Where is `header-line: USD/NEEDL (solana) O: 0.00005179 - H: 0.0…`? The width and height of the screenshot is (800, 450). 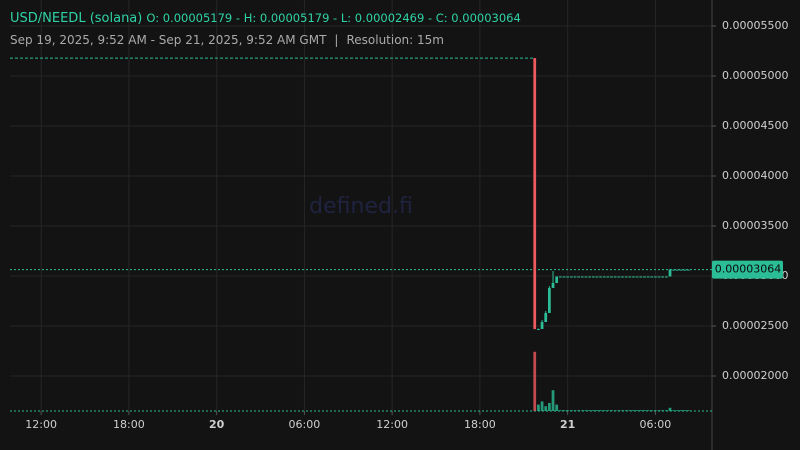
header-line: USD/NEEDL (solana) O: 0.00005179 - H: 0.0… is located at coordinates (265, 18).